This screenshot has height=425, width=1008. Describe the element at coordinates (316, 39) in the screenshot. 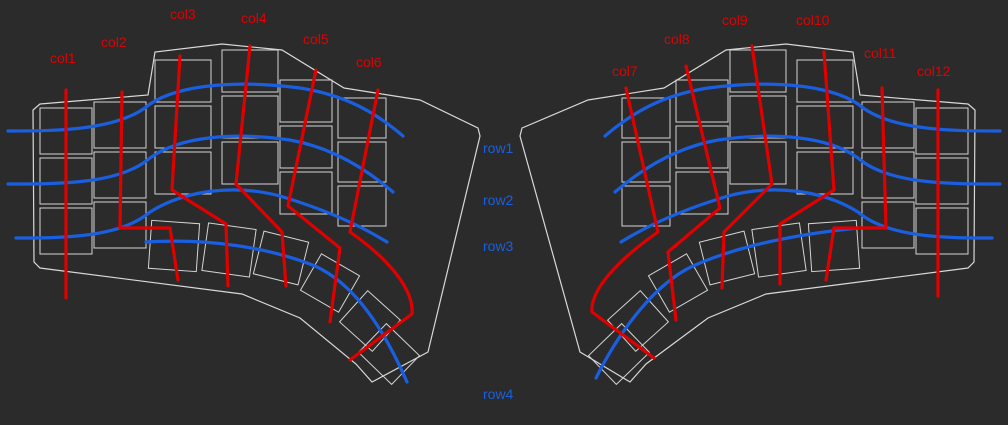

I see `col-label-5: col5` at that location.